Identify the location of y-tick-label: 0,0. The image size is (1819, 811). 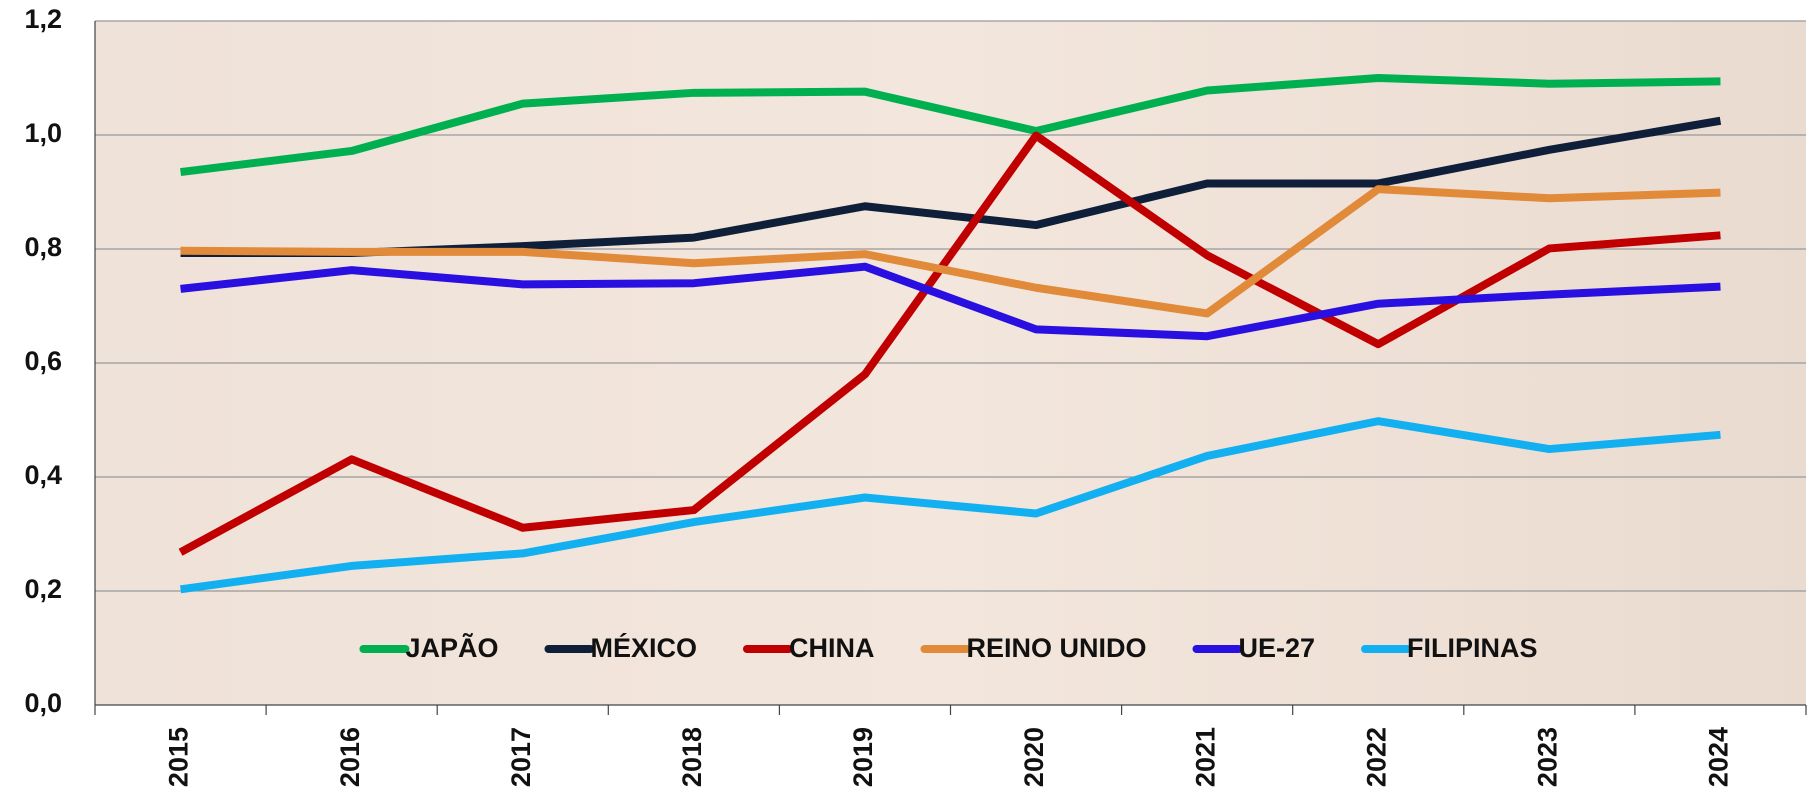
(43, 703).